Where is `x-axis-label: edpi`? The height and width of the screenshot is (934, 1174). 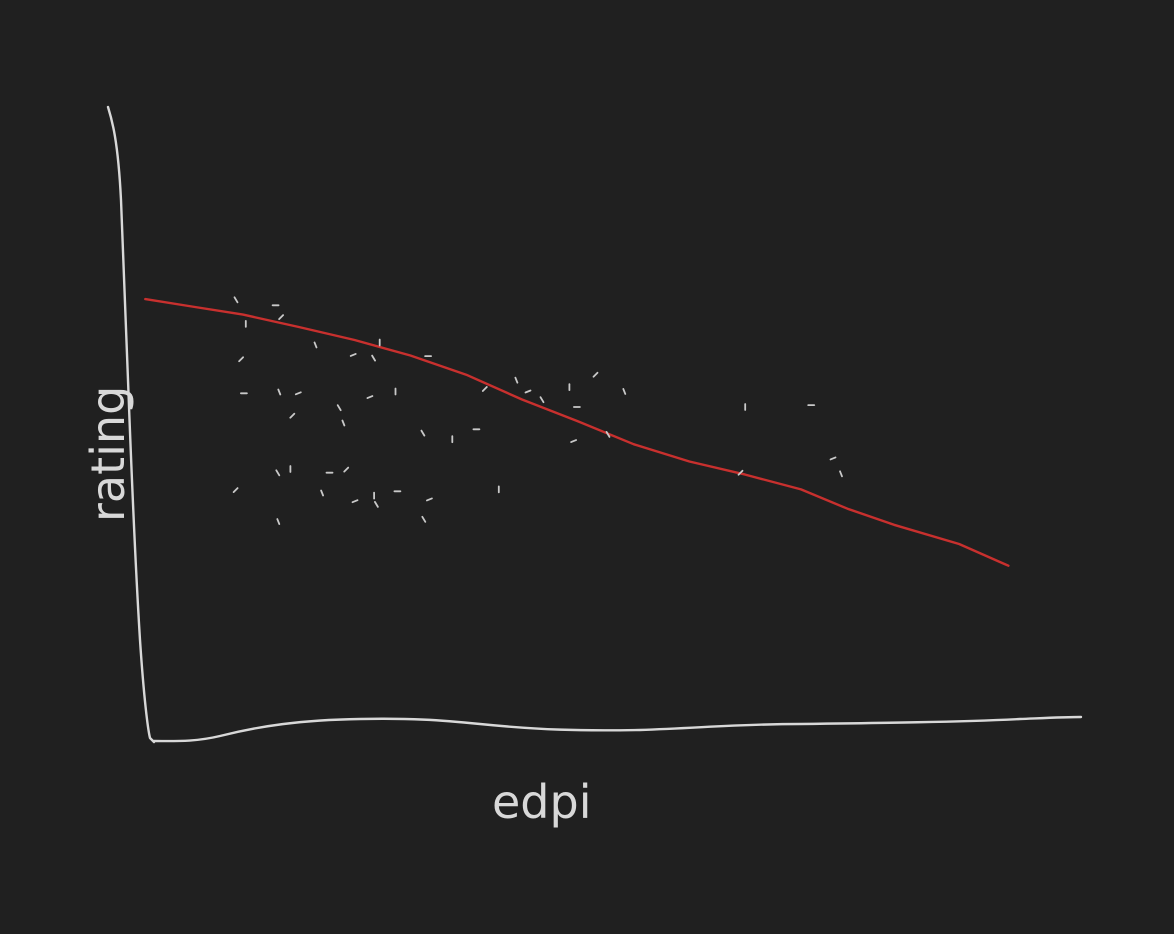 x-axis-label: edpi is located at coordinates (541, 802).